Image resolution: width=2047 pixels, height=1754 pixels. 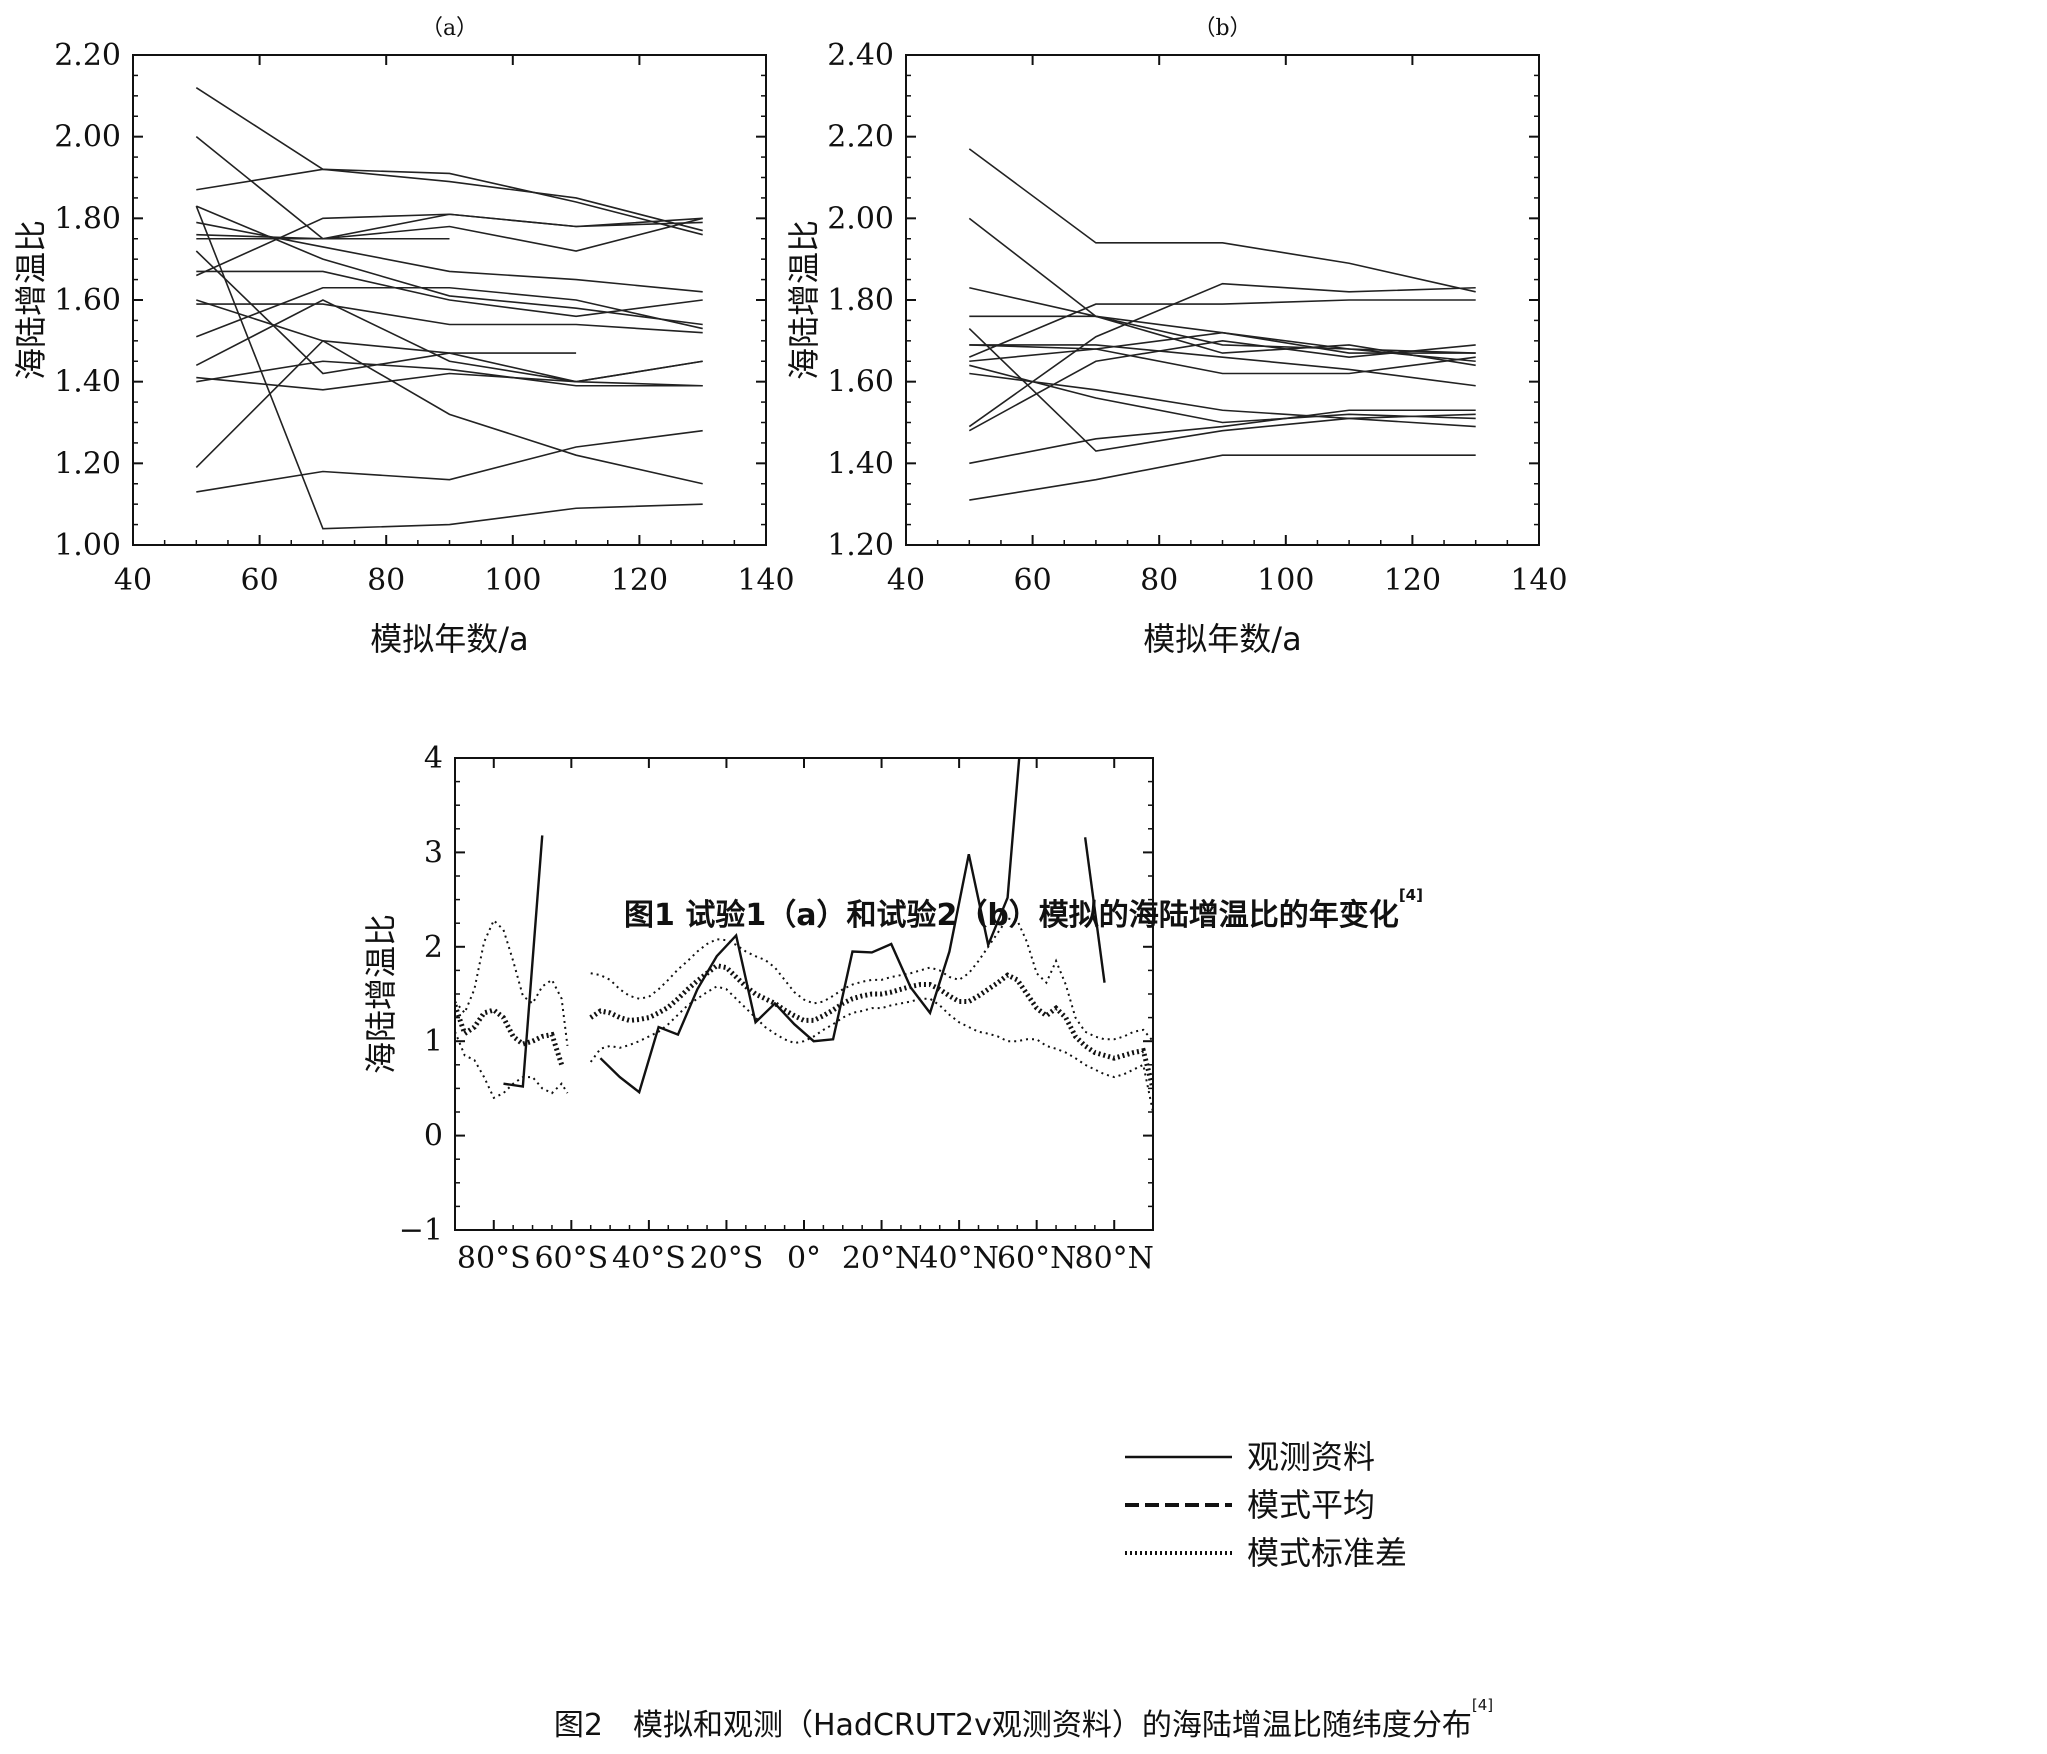 What do you see at coordinates (958, 1258) in the screenshot?
I see `x-tick-label: 40°N` at bounding box center [958, 1258].